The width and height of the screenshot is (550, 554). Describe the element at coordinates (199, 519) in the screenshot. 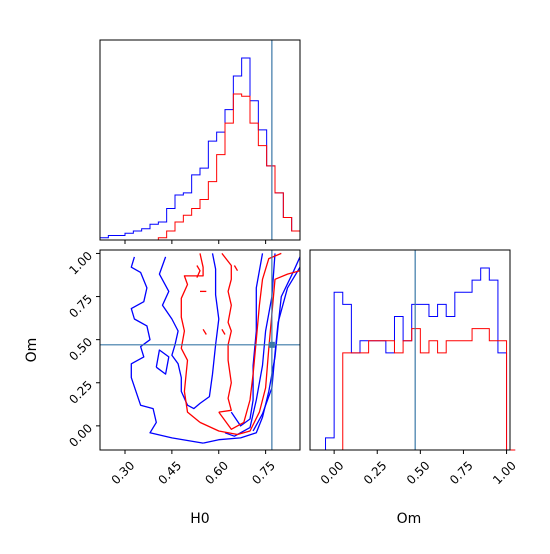

I see `x-axis-label-h0: H0` at that location.